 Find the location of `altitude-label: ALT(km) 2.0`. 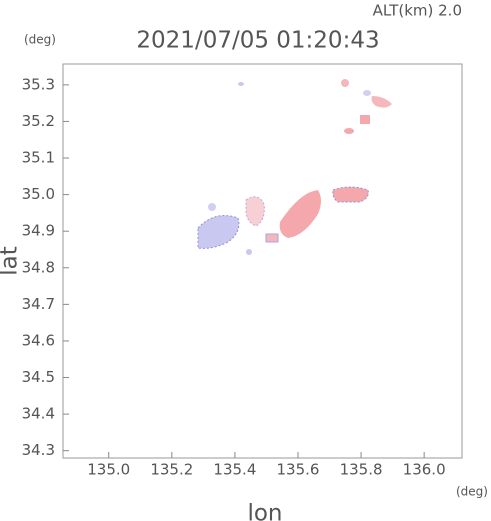

altitude-label: ALT(km) 2.0 is located at coordinates (417, 11).